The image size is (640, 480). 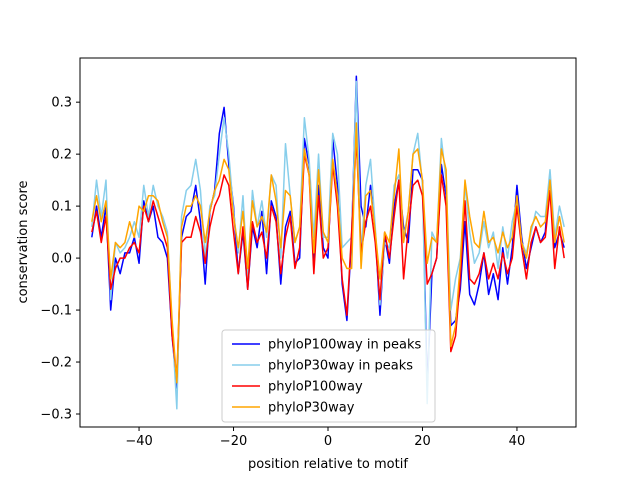 What do you see at coordinates (311, 408) in the screenshot?
I see `legend-entry: phyloP30way` at bounding box center [311, 408].